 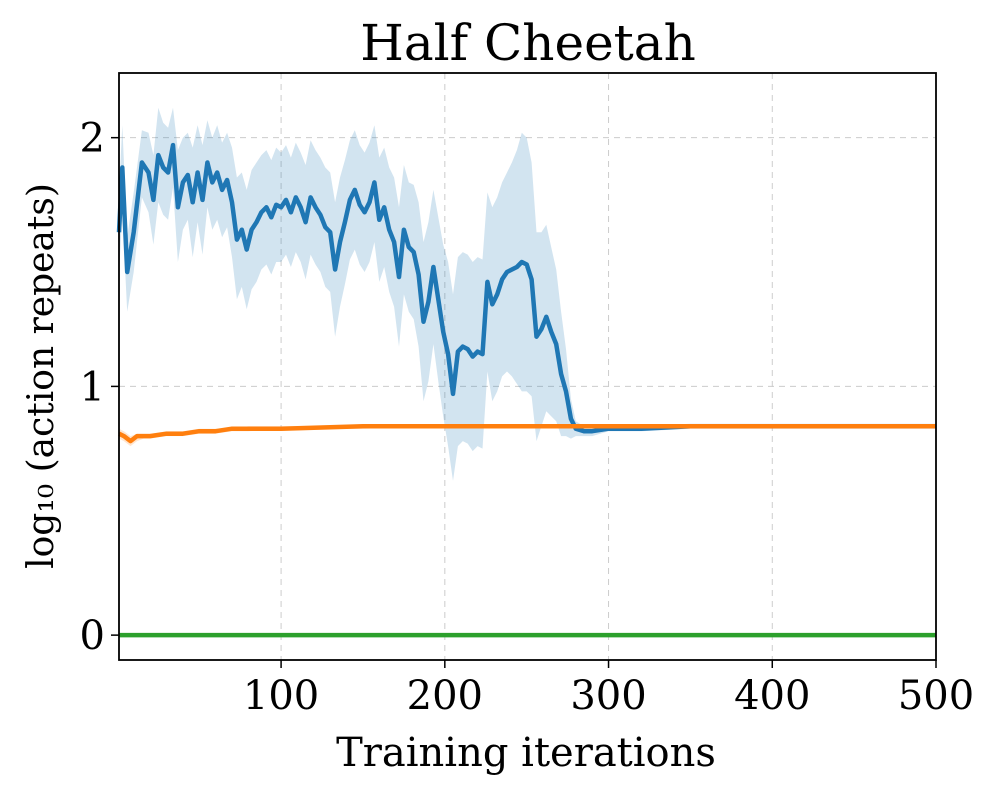 I want to click on x-tick-label: 400, so click(x=772, y=696).